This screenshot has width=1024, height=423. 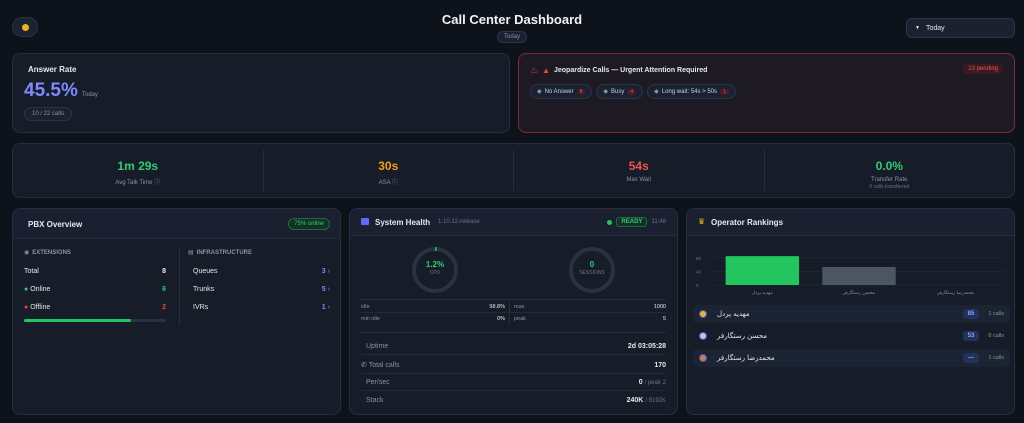 I want to click on operator-name: محمدرضا رستگارفر, so click(x=746, y=358).